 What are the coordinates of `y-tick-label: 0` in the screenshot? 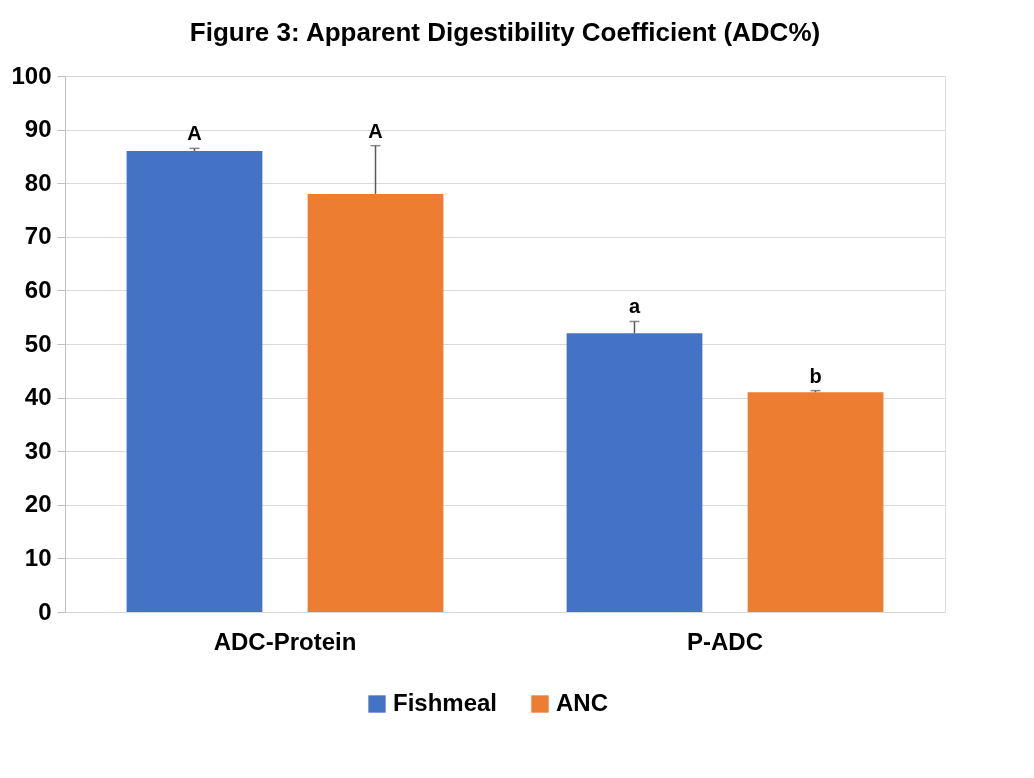 It's located at (45, 611).